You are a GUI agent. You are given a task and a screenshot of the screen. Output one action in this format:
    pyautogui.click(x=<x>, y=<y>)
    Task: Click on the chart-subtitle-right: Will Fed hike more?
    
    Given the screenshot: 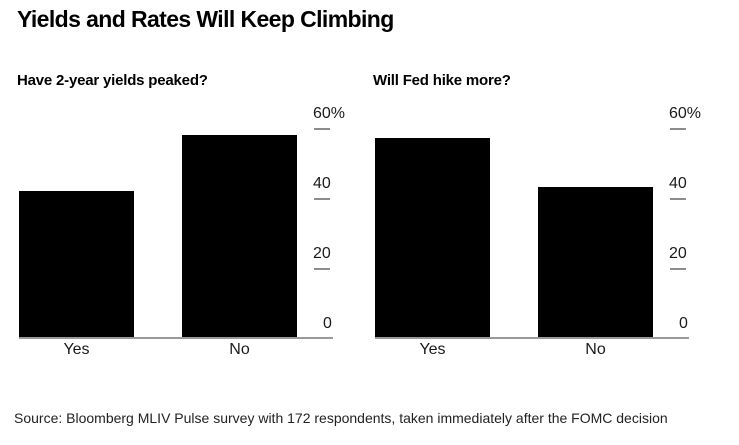 What is the action you would take?
    pyautogui.click(x=442, y=80)
    